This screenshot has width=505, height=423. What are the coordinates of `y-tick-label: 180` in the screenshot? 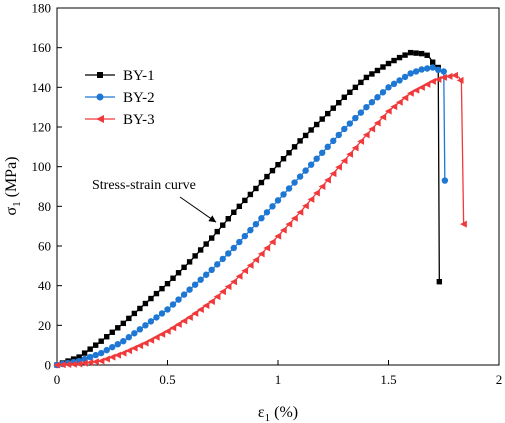 It's located at (42, 8).